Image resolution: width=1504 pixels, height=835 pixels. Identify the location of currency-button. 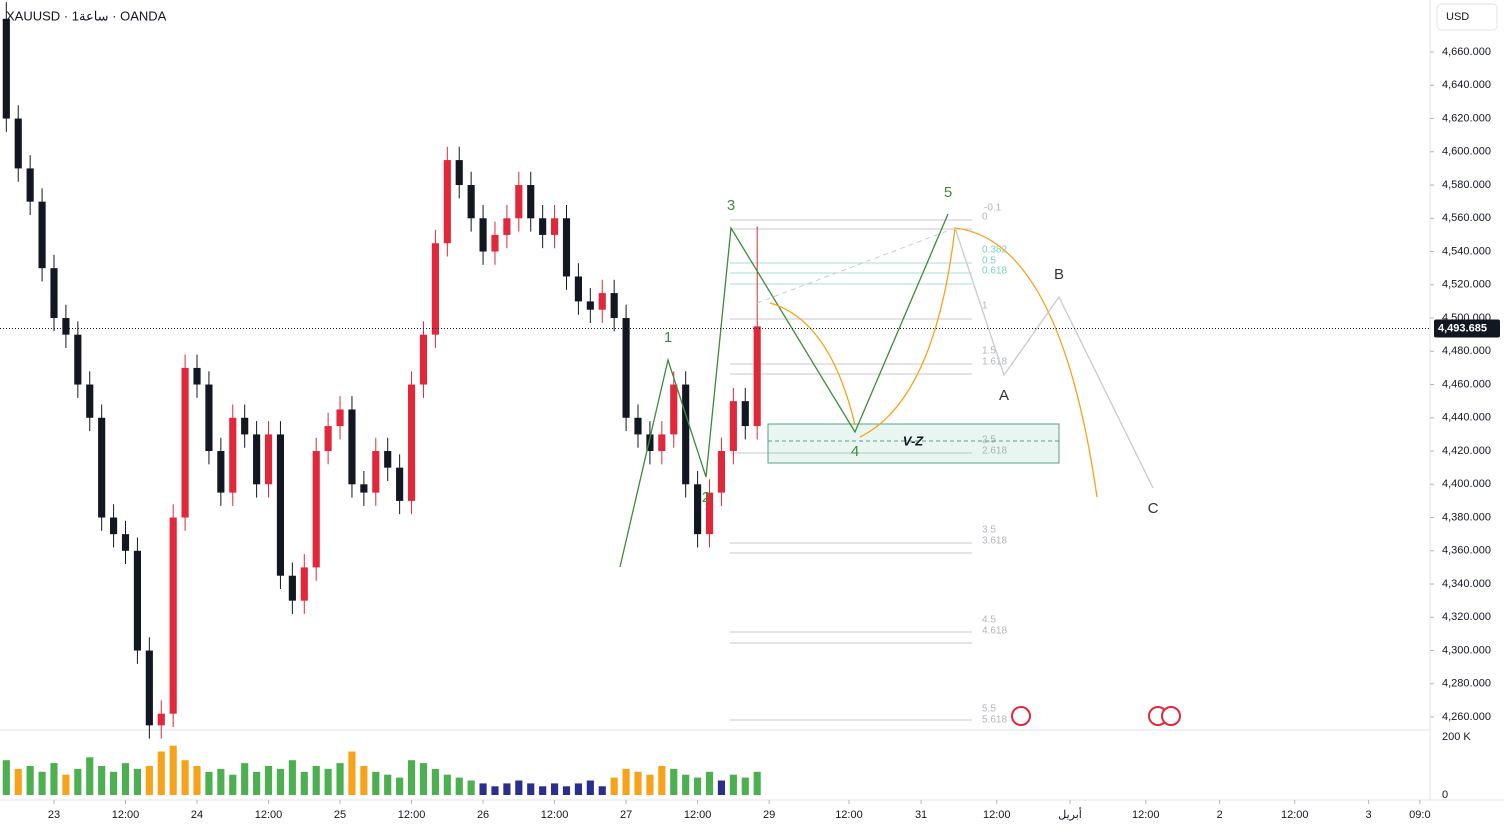
(1467, 17).